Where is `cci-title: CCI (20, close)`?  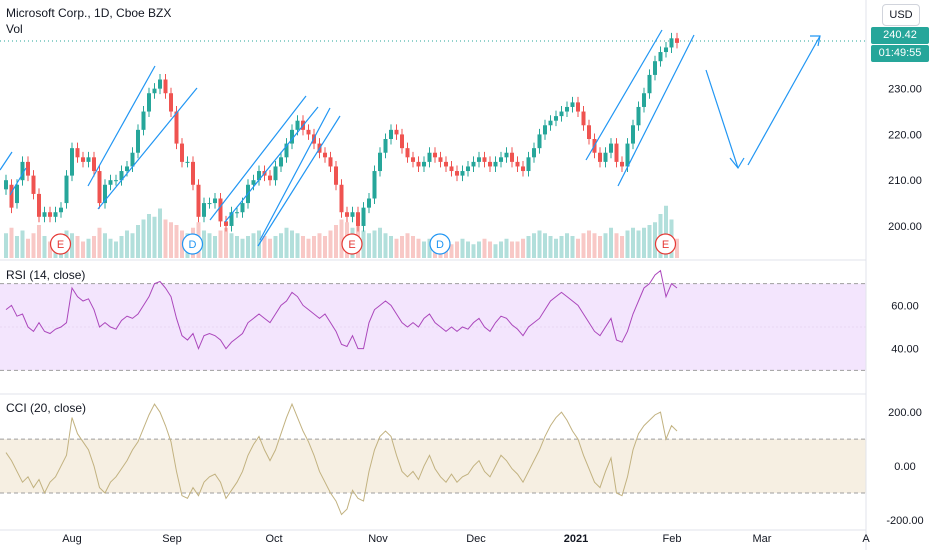
cci-title: CCI (20, close) is located at coordinates (46, 408).